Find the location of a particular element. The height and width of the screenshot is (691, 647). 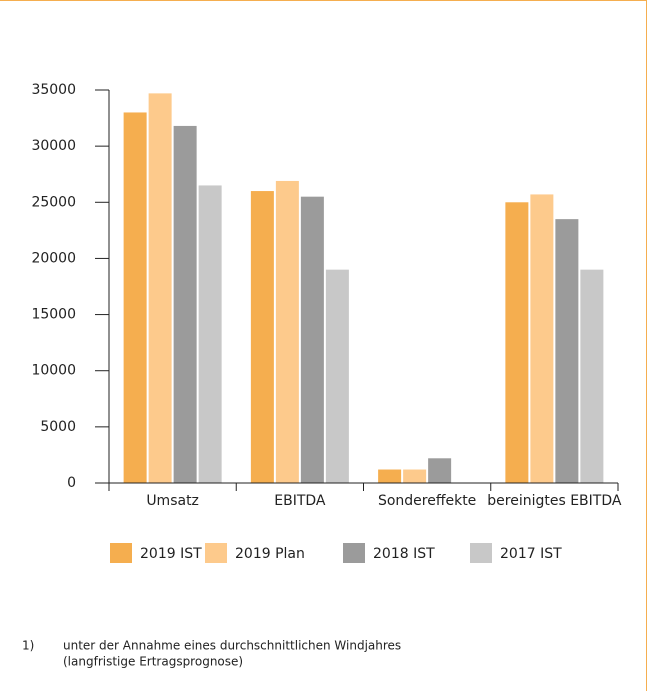

y-tick-label: 0 is located at coordinates (71, 483).